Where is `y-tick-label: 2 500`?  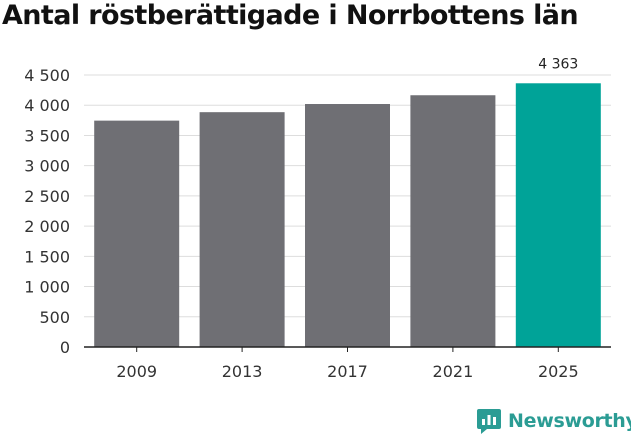 y-tick-label: 2 500 is located at coordinates (47, 196).